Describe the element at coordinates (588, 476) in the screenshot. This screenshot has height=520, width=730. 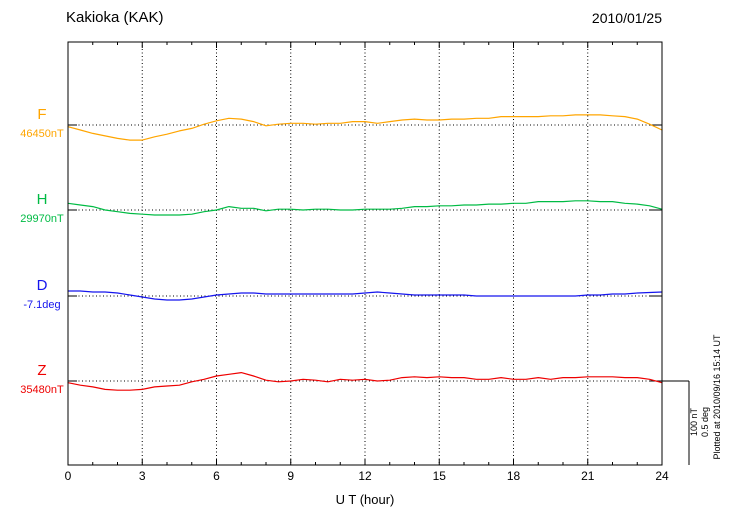
I see `x-tick-label: 21` at that location.